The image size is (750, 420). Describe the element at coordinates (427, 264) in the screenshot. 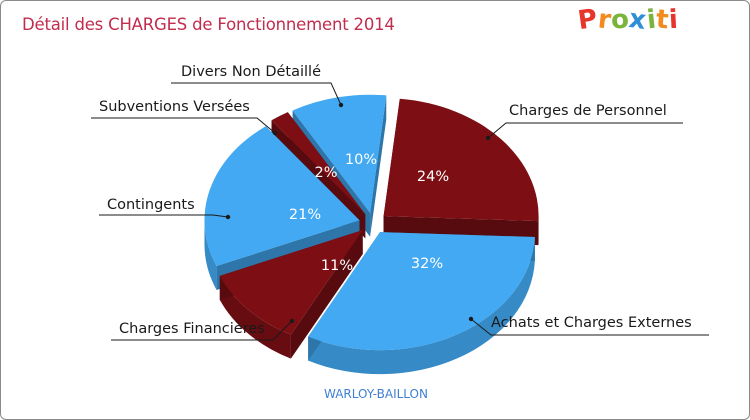

I see `slice-percent: 32%` at that location.